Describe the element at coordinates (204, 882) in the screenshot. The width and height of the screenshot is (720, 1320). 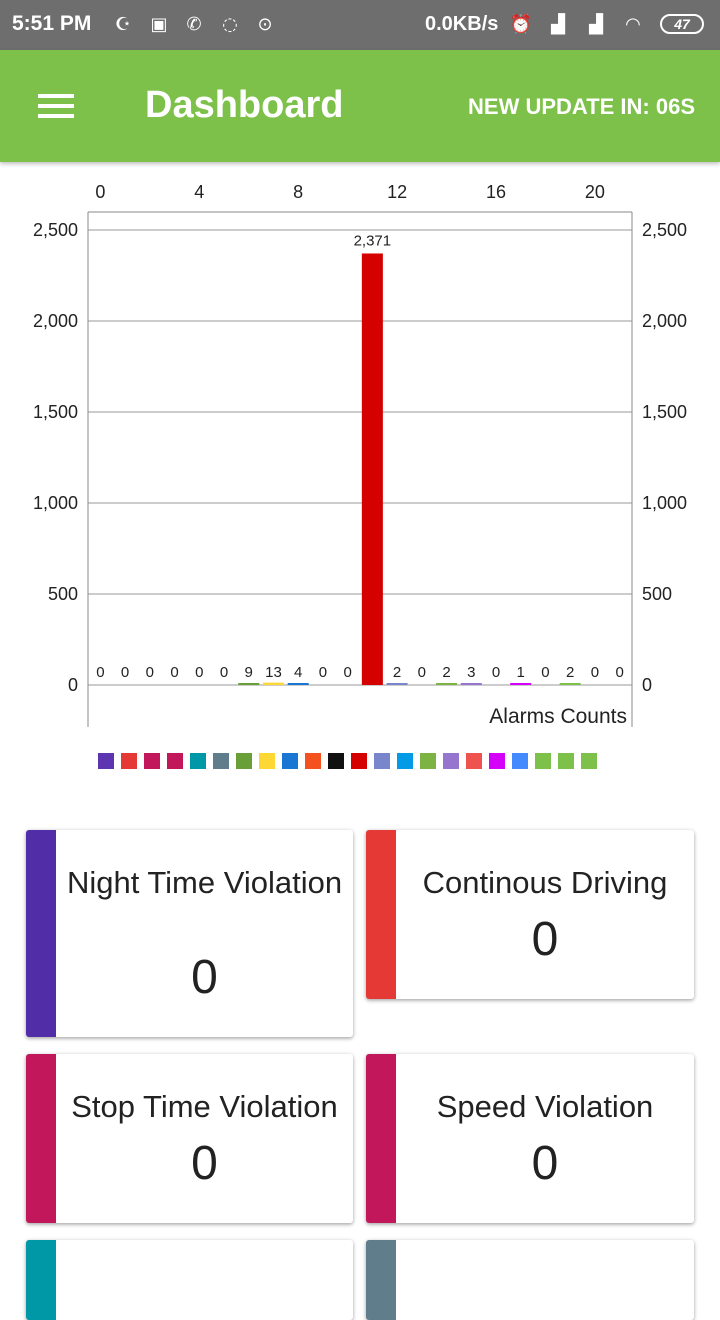
I see `card-title: Night Time Violation` at that location.